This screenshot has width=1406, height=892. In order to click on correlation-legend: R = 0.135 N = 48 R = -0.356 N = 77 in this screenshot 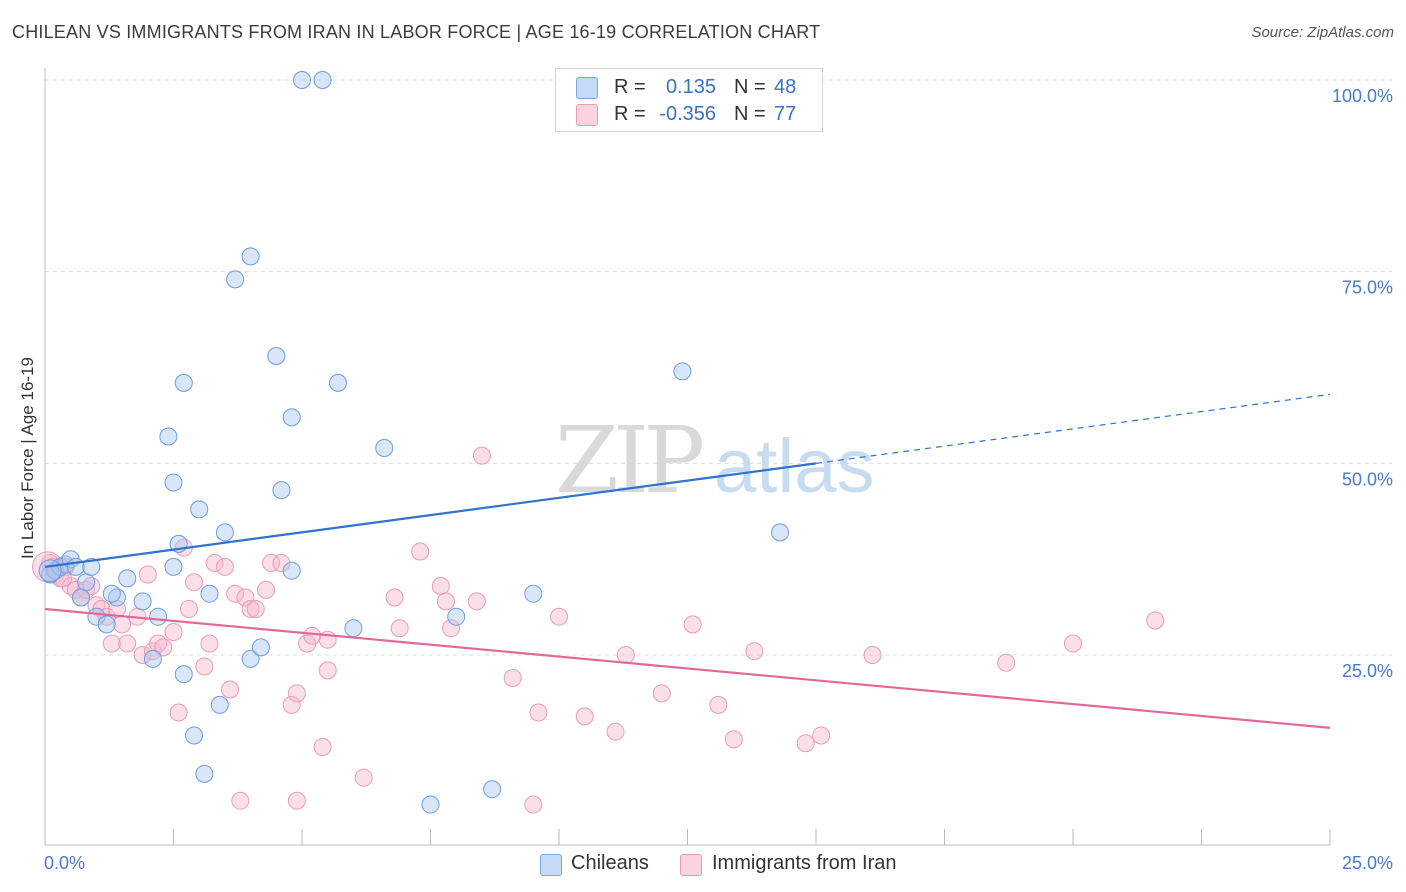, I will do `click(689, 100)`.